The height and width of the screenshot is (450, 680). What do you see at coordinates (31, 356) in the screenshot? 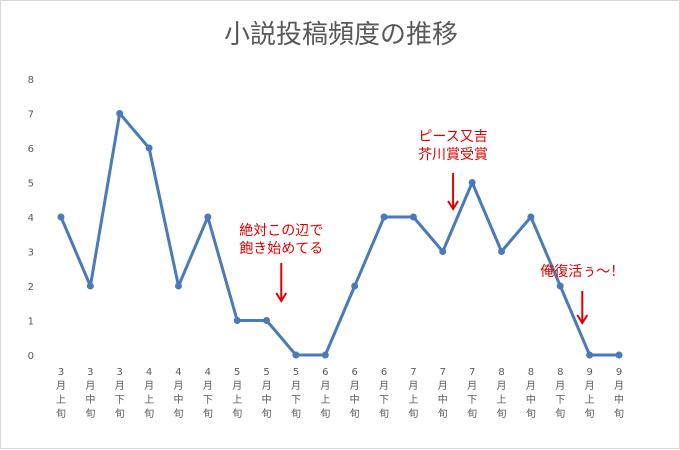
I see `y-tick-label: 0` at bounding box center [31, 356].